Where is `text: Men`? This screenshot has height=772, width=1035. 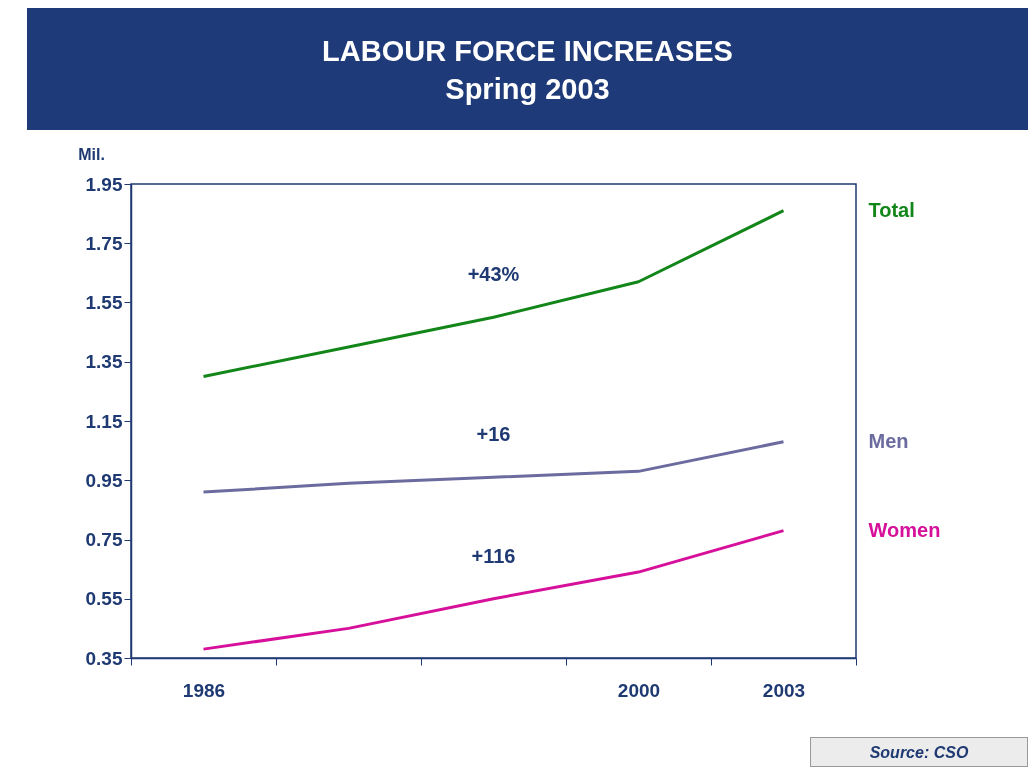 text: Men is located at coordinates (888, 440).